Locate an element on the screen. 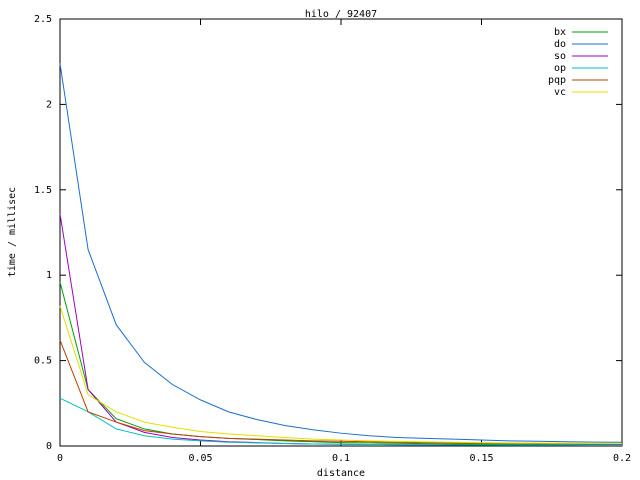  legend-label: op is located at coordinates (560, 68).